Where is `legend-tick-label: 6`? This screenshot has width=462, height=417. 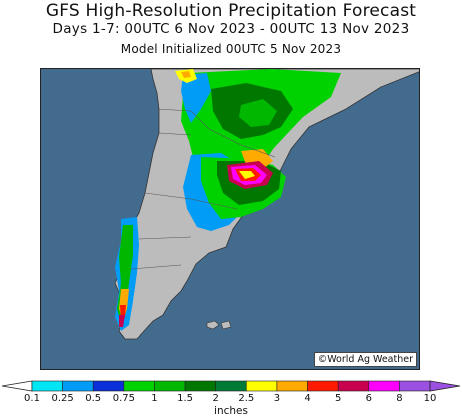
legend-tick-label: 6 is located at coordinates (368, 398).